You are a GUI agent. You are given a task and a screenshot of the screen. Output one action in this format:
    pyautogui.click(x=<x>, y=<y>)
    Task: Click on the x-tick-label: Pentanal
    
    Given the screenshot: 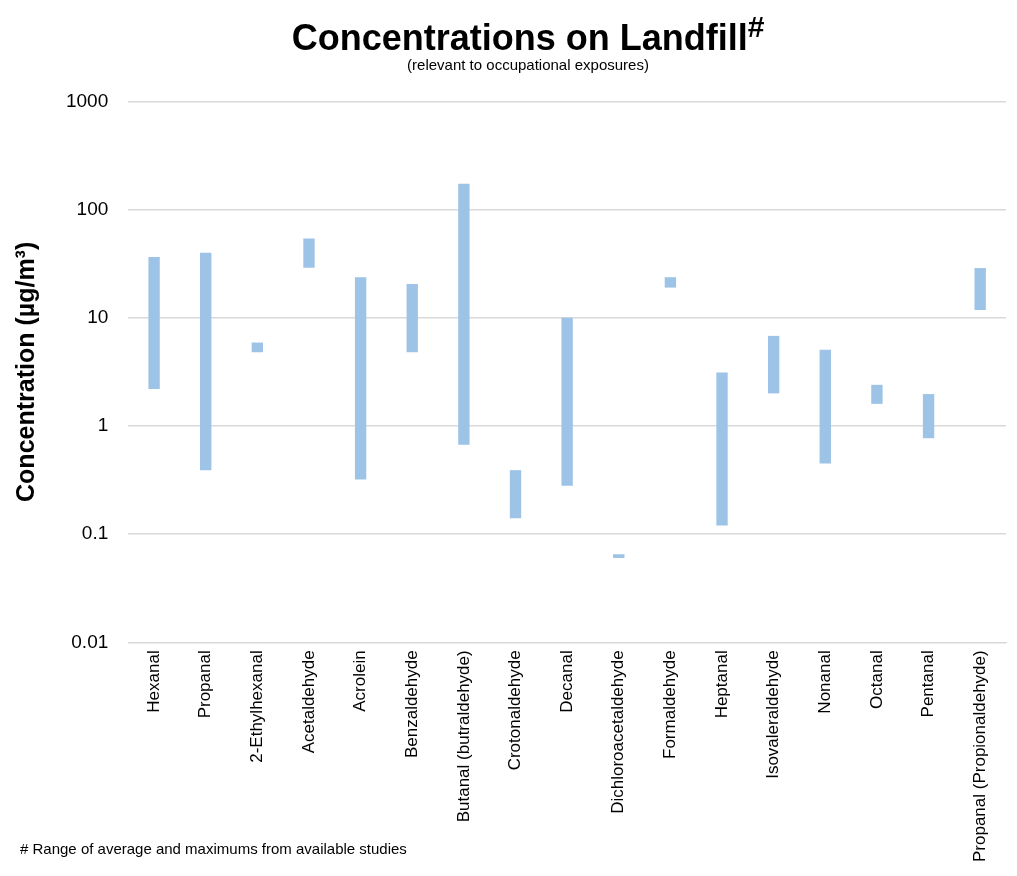 What is the action you would take?
    pyautogui.click(x=928, y=684)
    